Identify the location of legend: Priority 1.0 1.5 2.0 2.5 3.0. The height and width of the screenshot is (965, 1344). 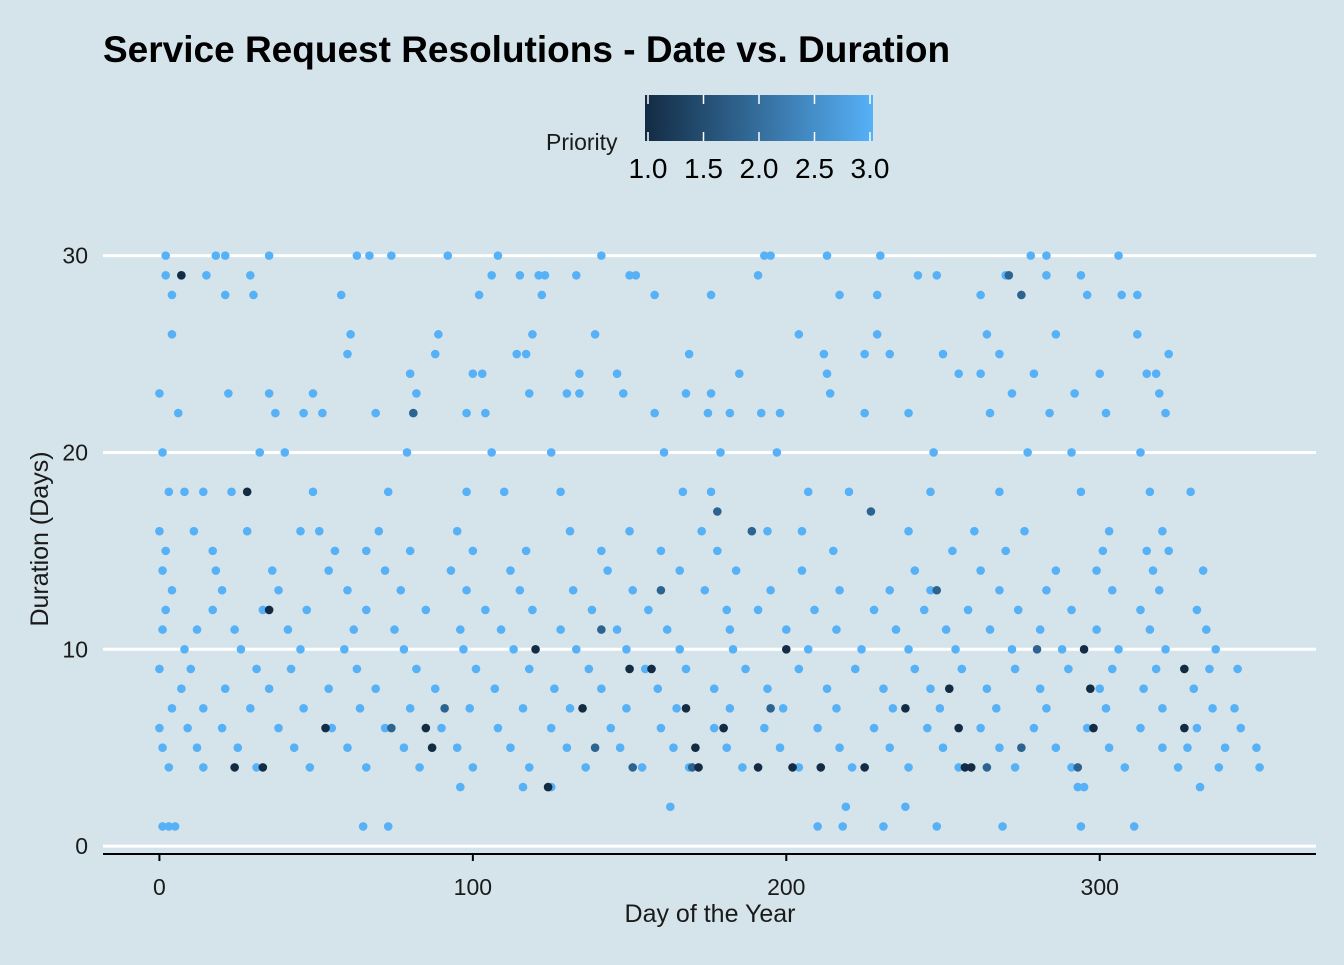
(717, 139).